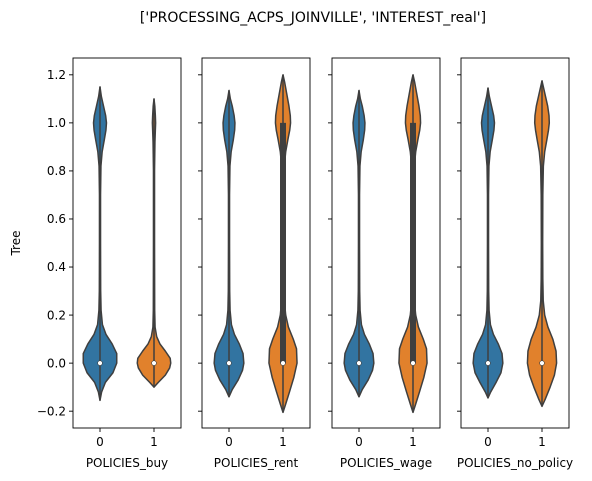  What do you see at coordinates (515, 463) in the screenshot?
I see `x-axis-label: POLICIES_no_policy` at bounding box center [515, 463].